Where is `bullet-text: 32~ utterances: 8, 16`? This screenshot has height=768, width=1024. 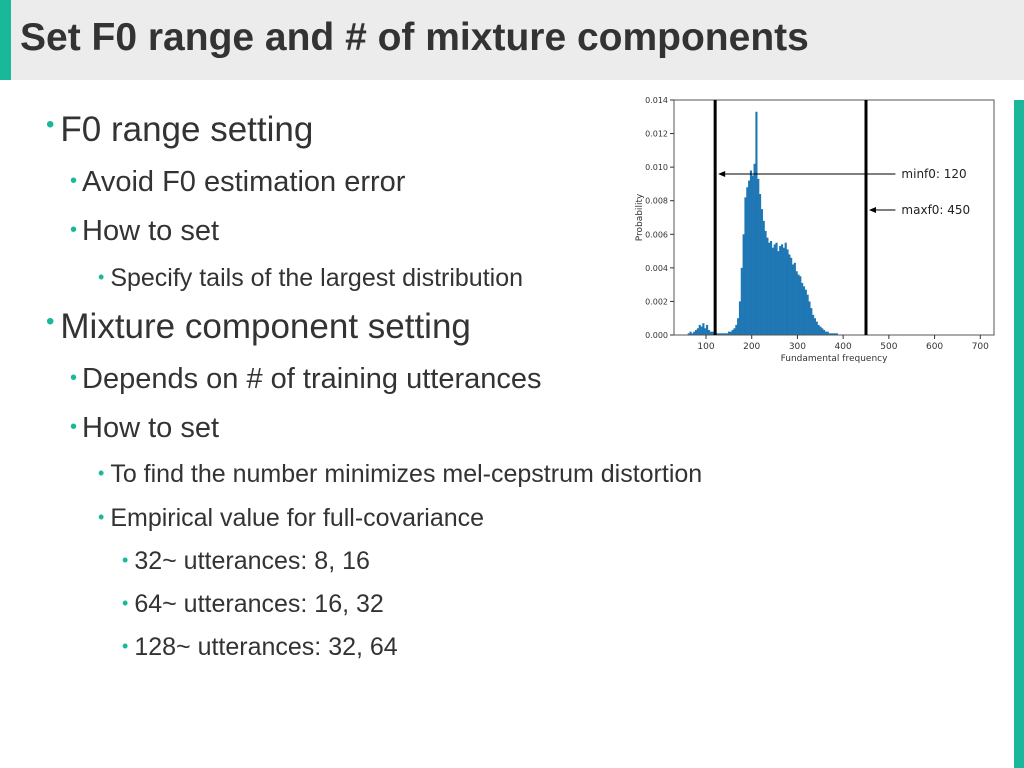
bullet-text: 32~ utterances: 8, 16 is located at coordinates (252, 561).